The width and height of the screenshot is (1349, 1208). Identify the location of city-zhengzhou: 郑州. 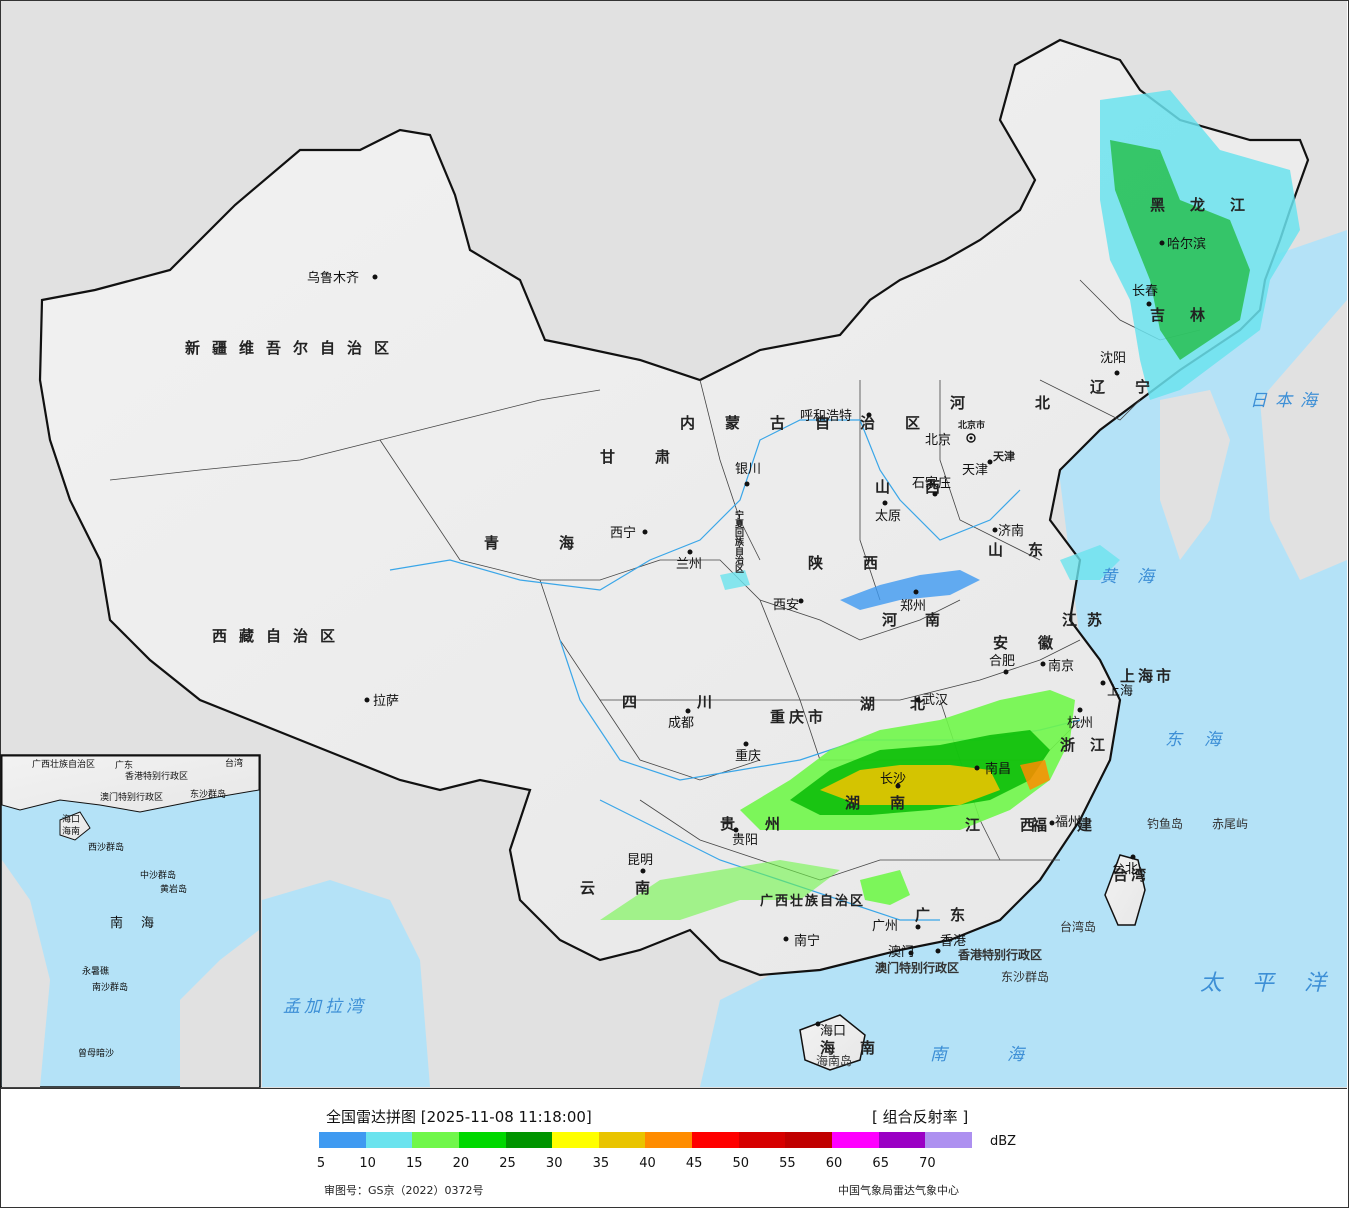
(913, 606).